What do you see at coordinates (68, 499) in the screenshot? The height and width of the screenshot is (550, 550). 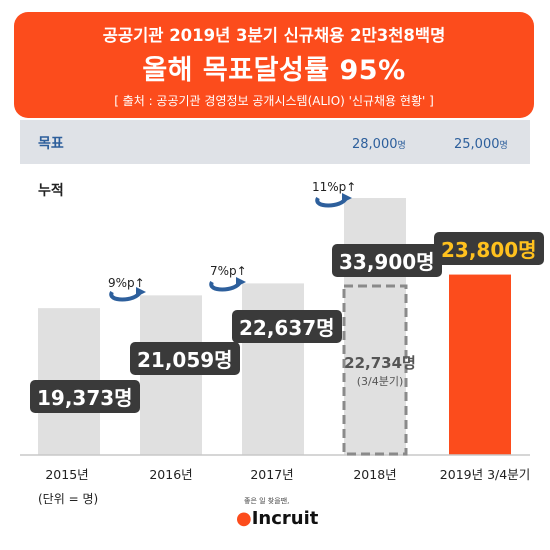 I see `unit-note: (단위 = 명)` at bounding box center [68, 499].